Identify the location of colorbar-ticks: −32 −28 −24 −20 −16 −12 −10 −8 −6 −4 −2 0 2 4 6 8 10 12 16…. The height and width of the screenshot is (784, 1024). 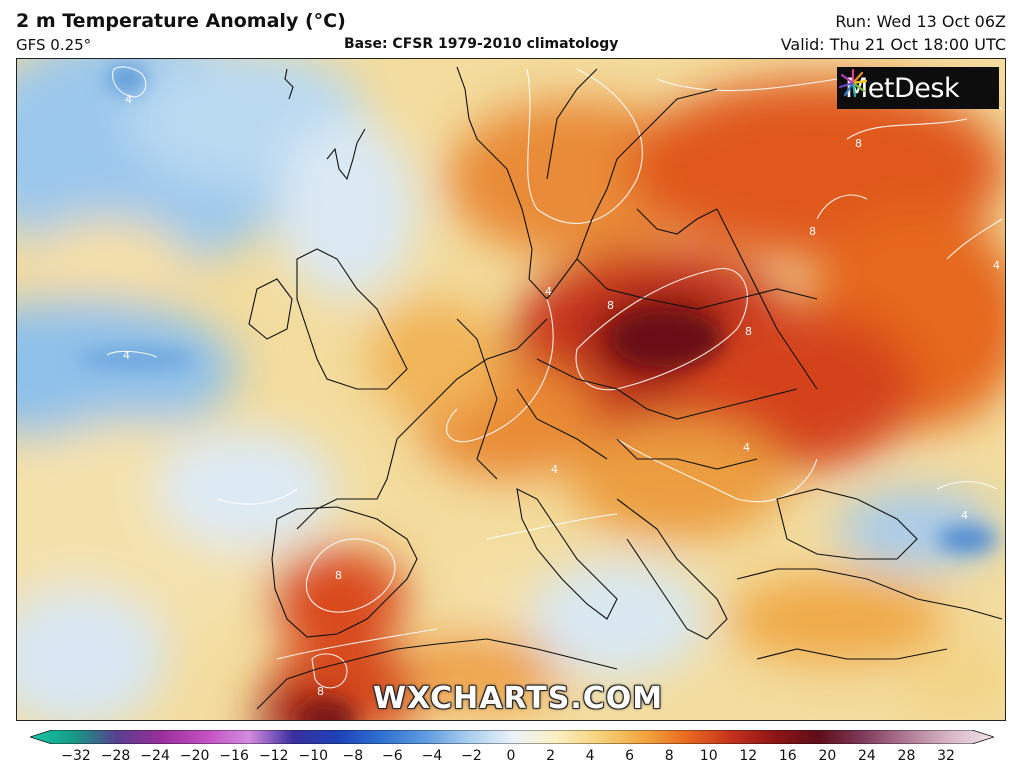
(512, 759).